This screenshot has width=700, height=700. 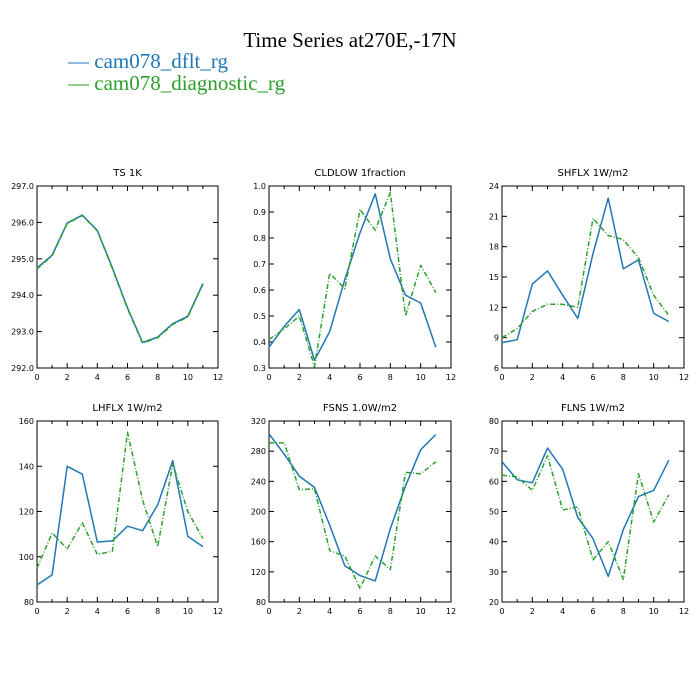 I want to click on y-tick-label: 0.9, so click(x=259, y=212).